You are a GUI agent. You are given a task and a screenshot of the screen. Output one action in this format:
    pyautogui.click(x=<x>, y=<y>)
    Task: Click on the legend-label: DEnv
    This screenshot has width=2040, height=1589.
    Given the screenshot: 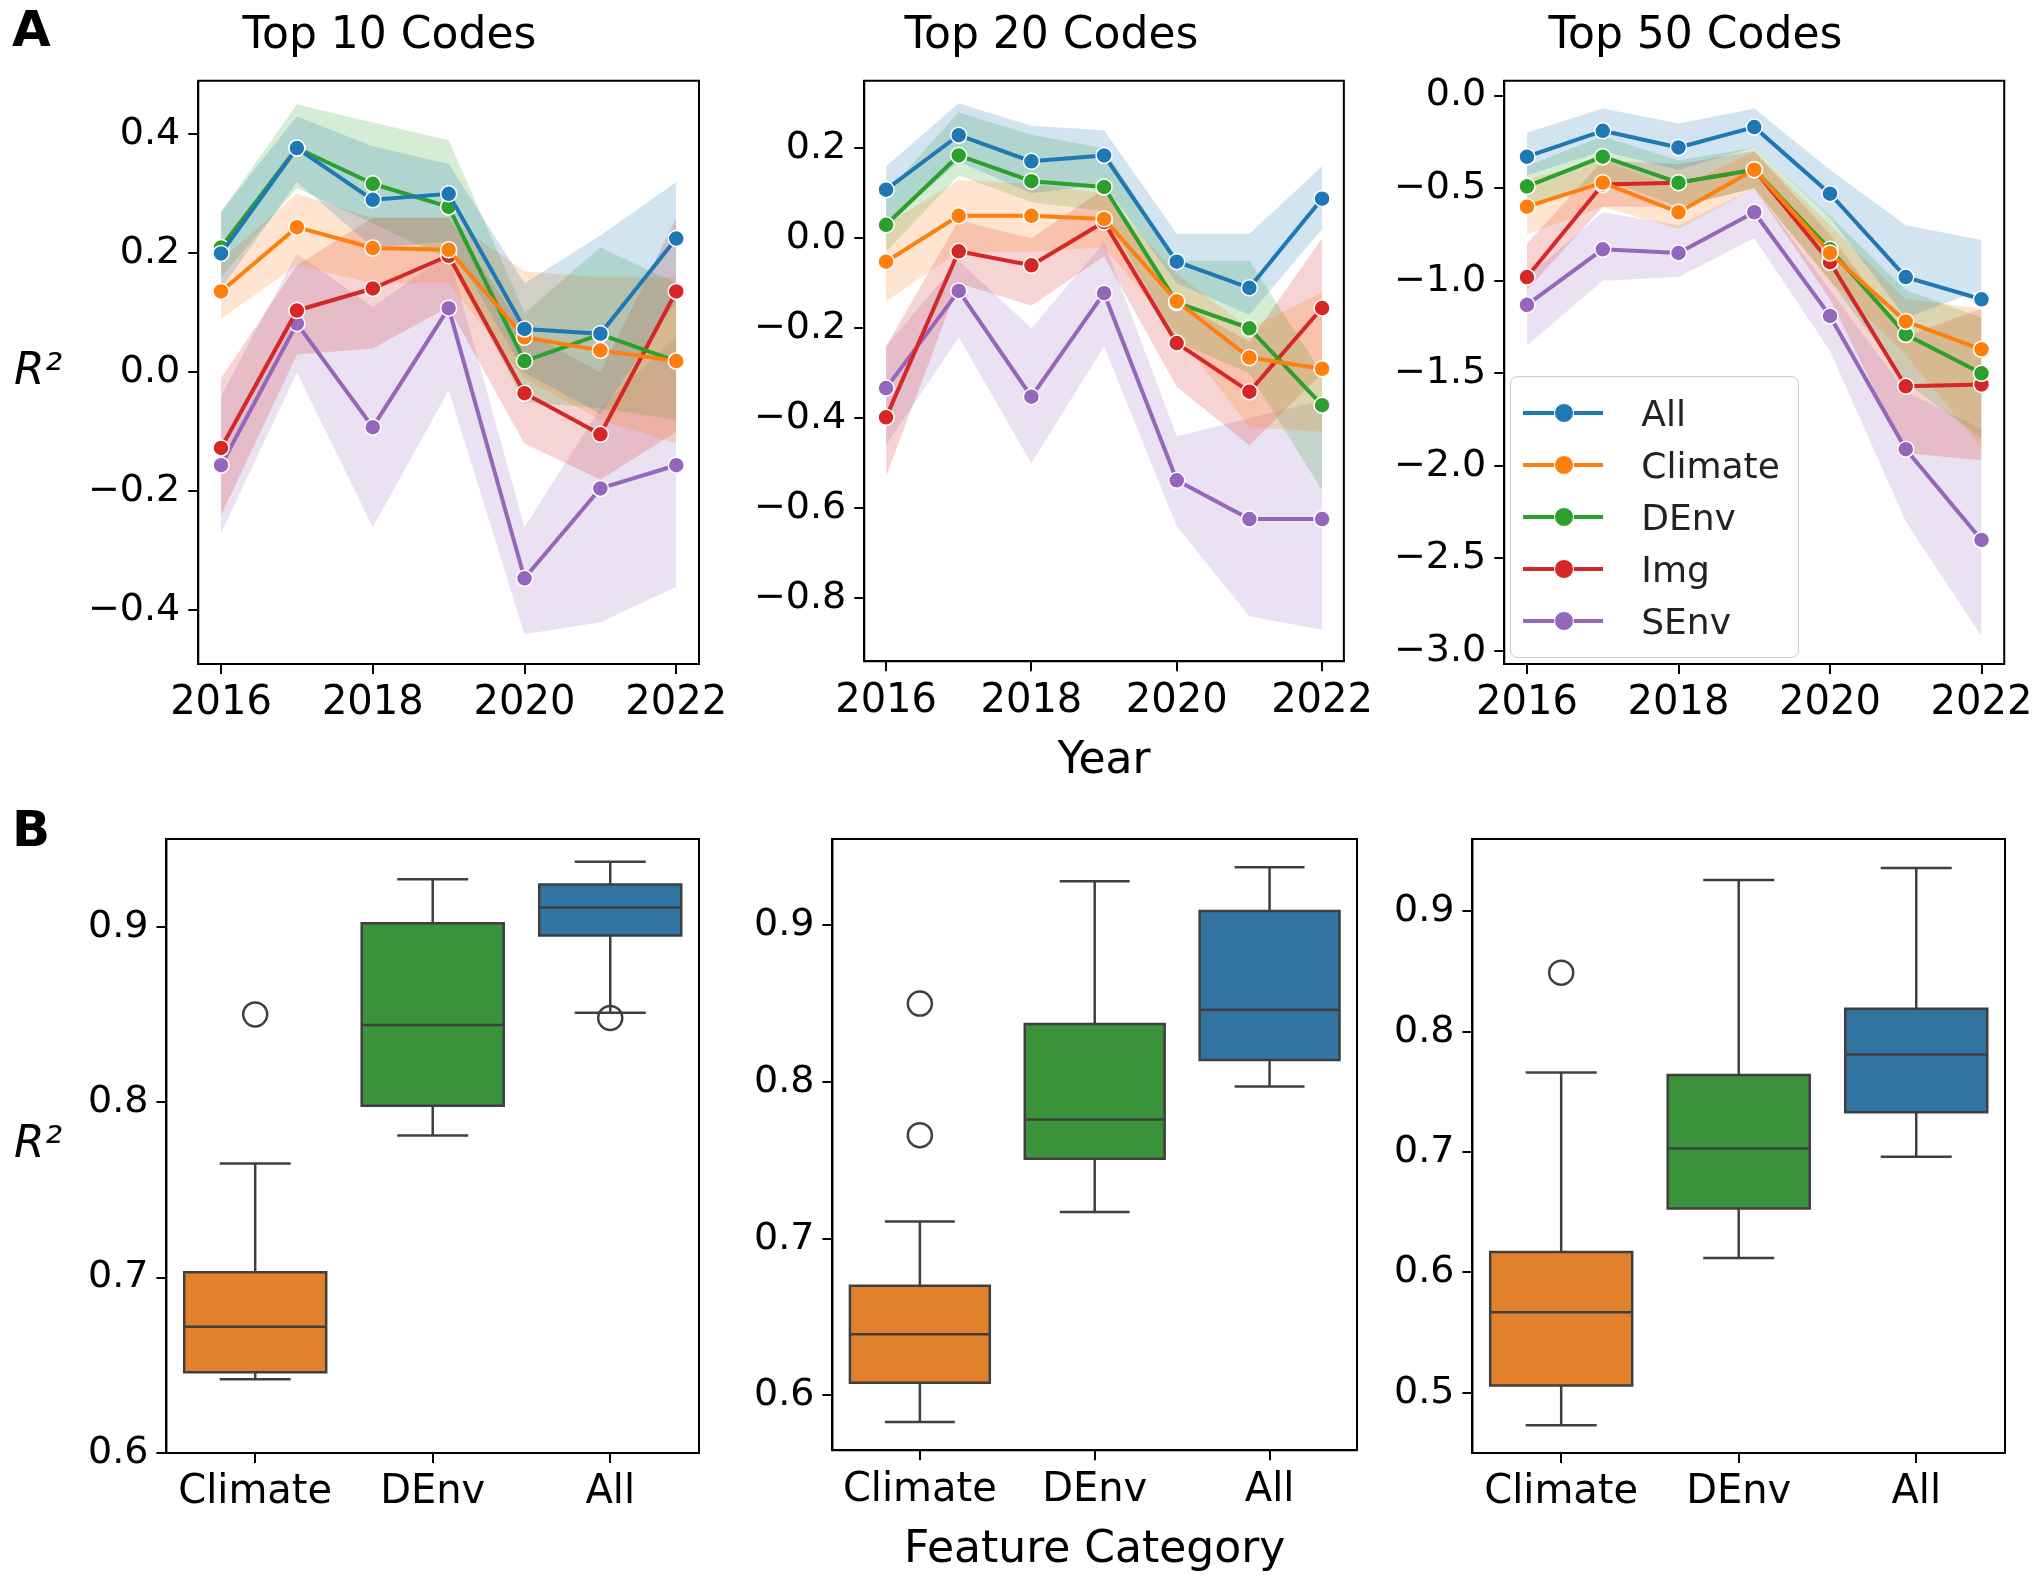 What is the action you would take?
    pyautogui.click(x=1688, y=517)
    